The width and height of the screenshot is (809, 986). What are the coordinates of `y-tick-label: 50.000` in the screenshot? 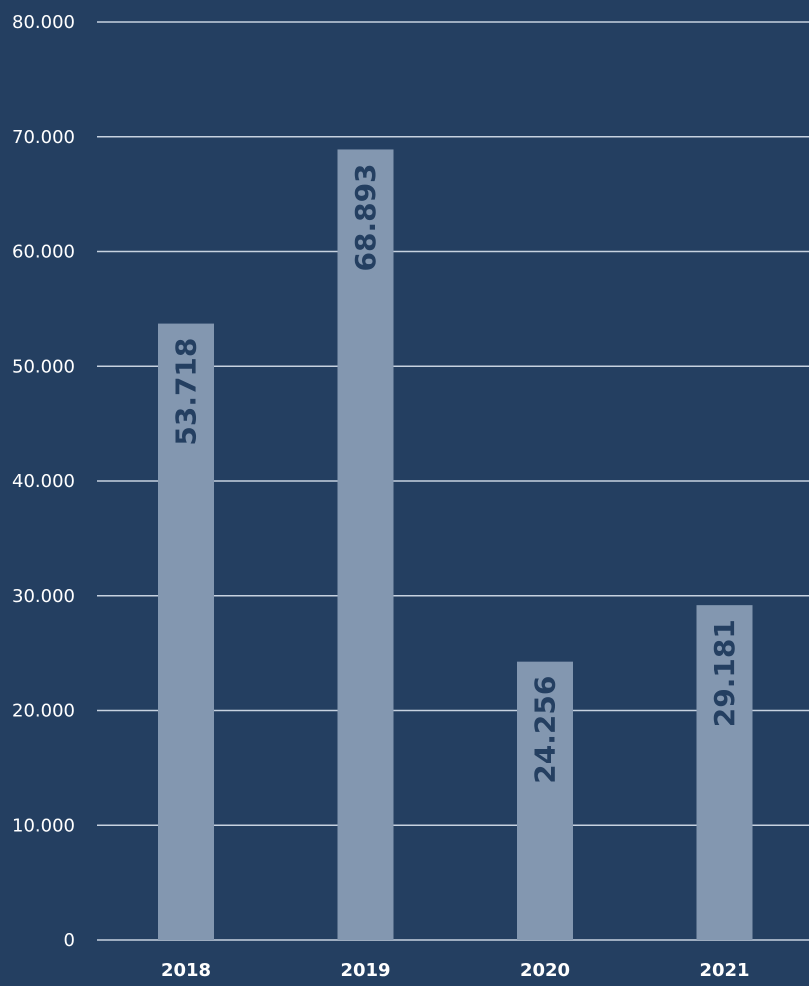 It's located at (43, 366).